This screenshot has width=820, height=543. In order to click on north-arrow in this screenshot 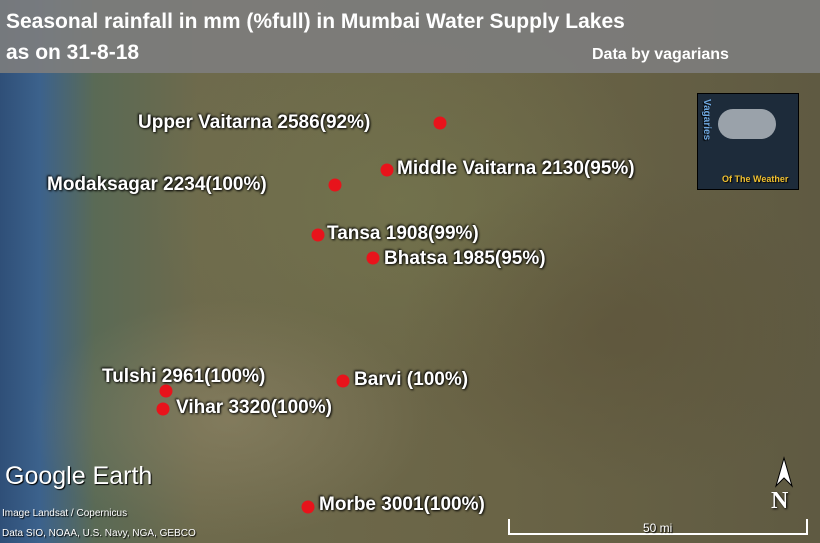, I will do `click(784, 472)`.